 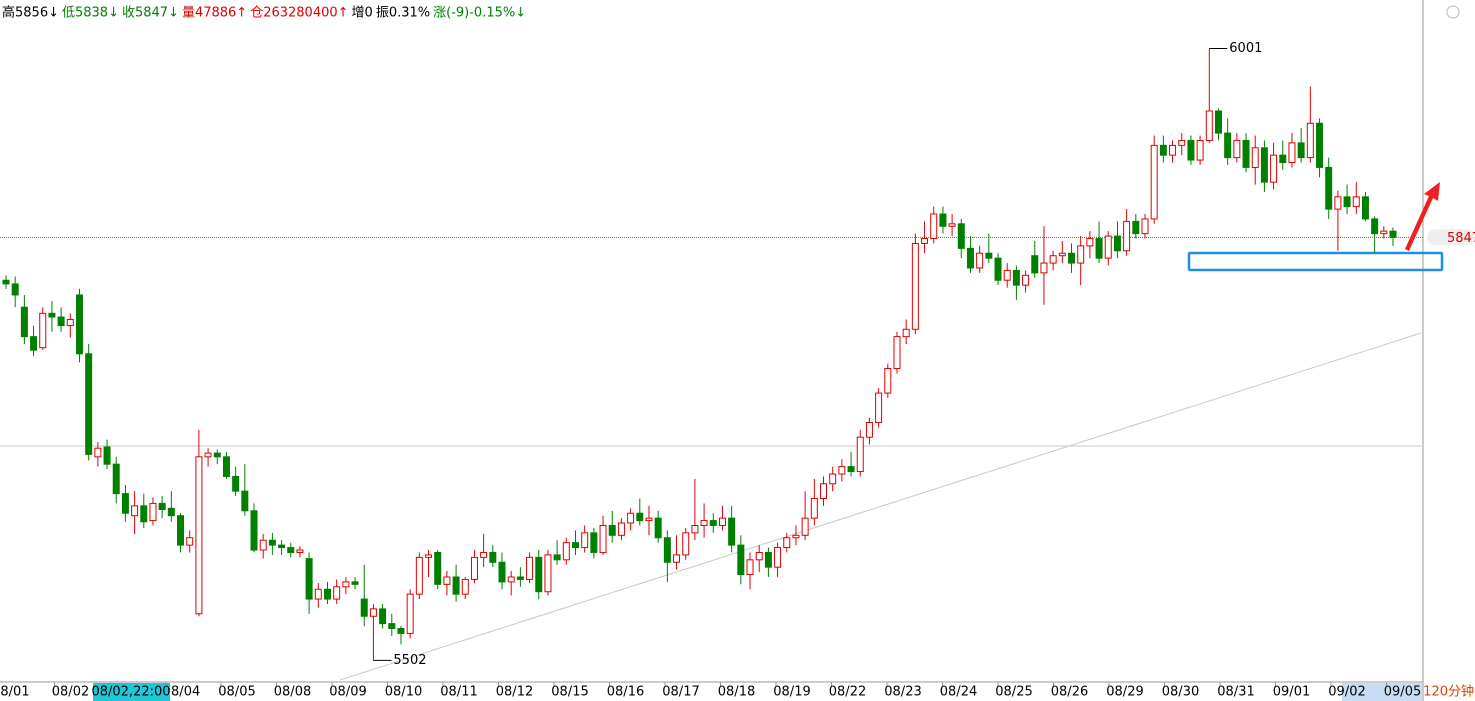 What do you see at coordinates (70, 692) in the screenshot?
I see `date-label: 08/02` at bounding box center [70, 692].